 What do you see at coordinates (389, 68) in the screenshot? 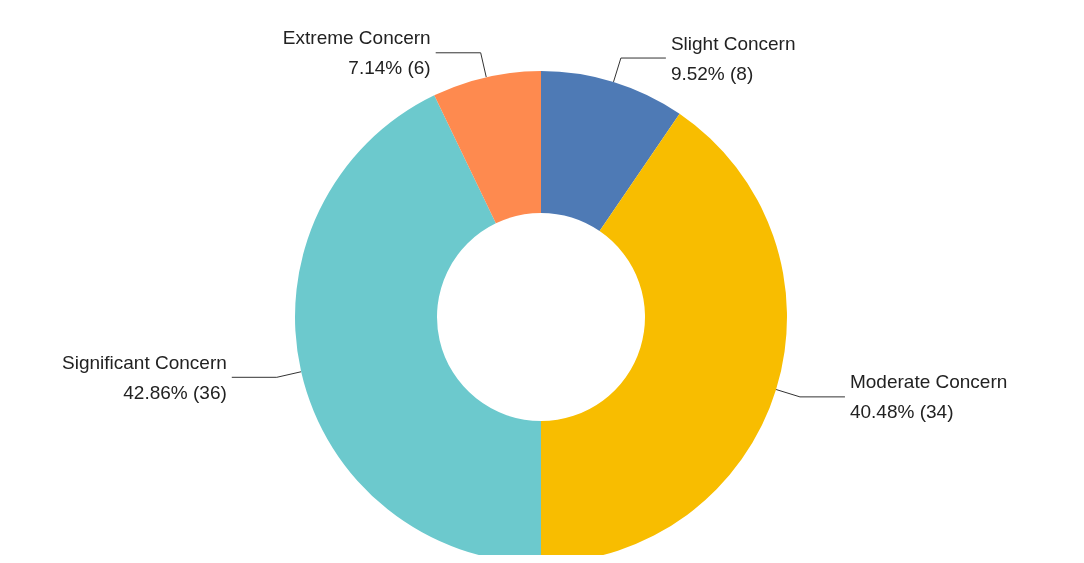
I see `data-label: 7.14% (6)` at bounding box center [389, 68].